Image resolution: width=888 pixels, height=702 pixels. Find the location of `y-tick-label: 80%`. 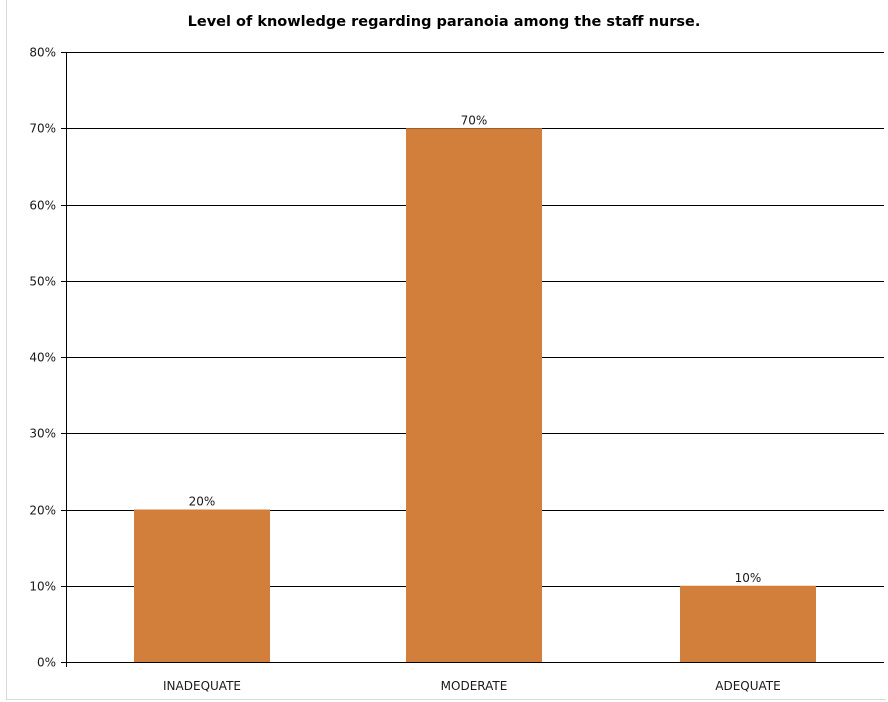

y-tick-label: 80% is located at coordinates (42, 53).